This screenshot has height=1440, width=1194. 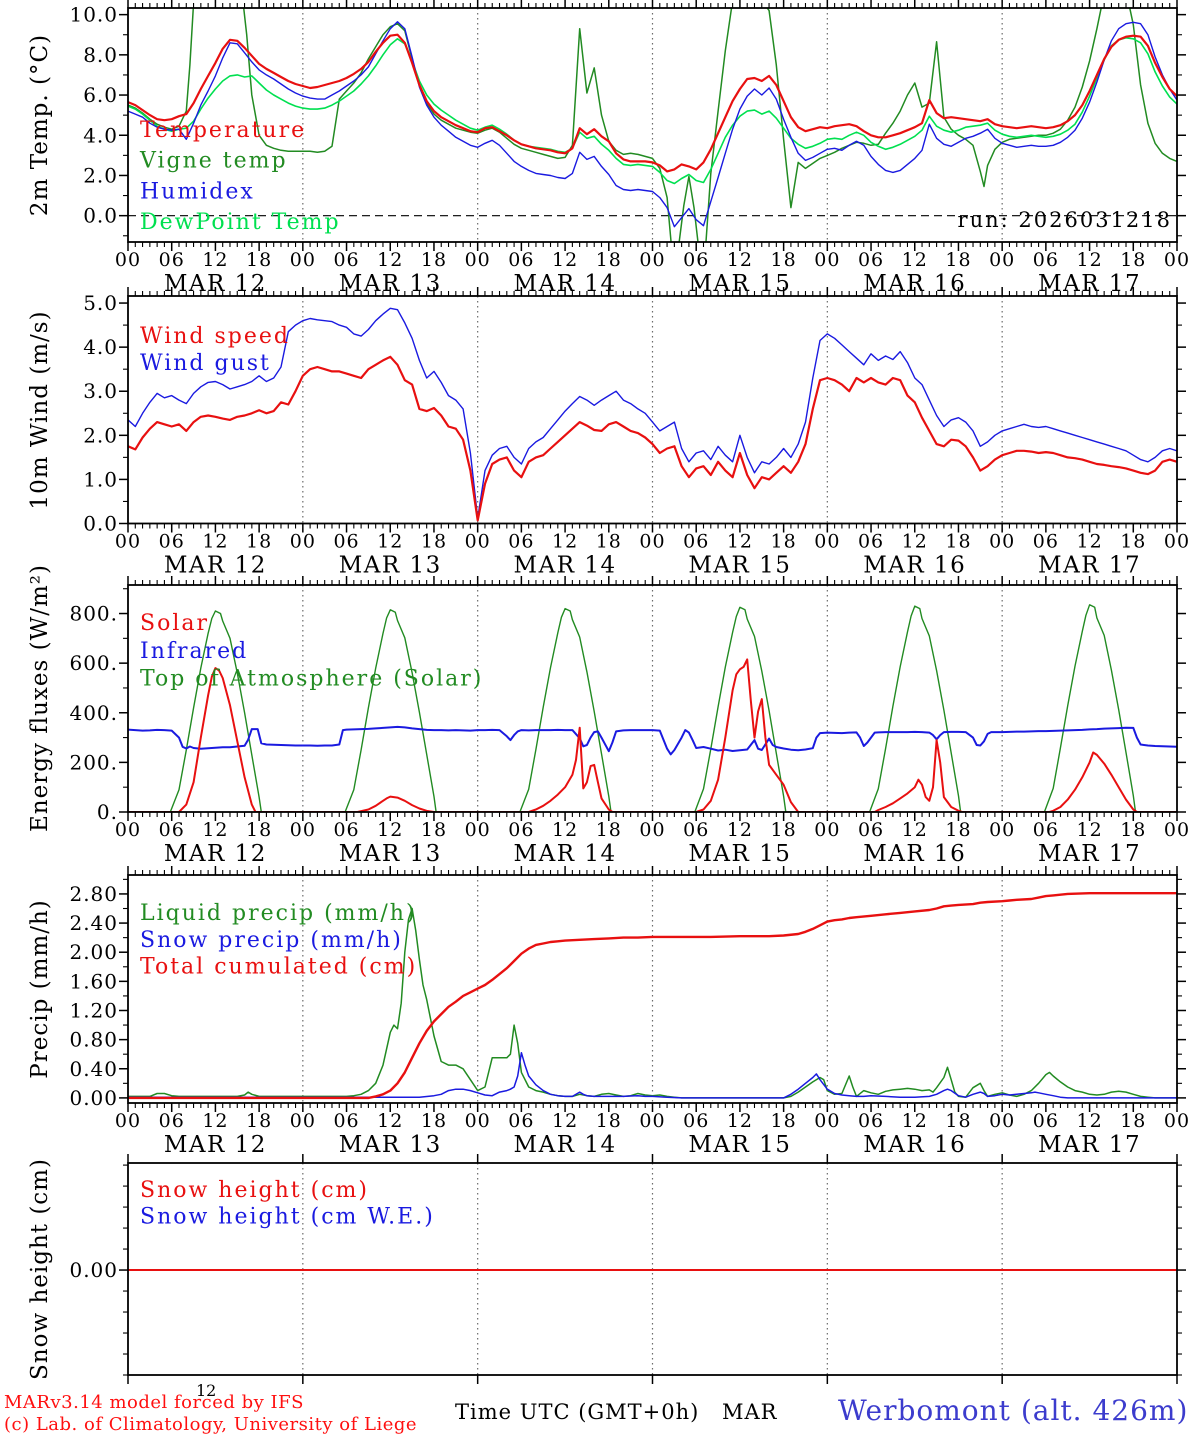 I want to click on y-tick-label: 4.0, so click(x=100, y=135).